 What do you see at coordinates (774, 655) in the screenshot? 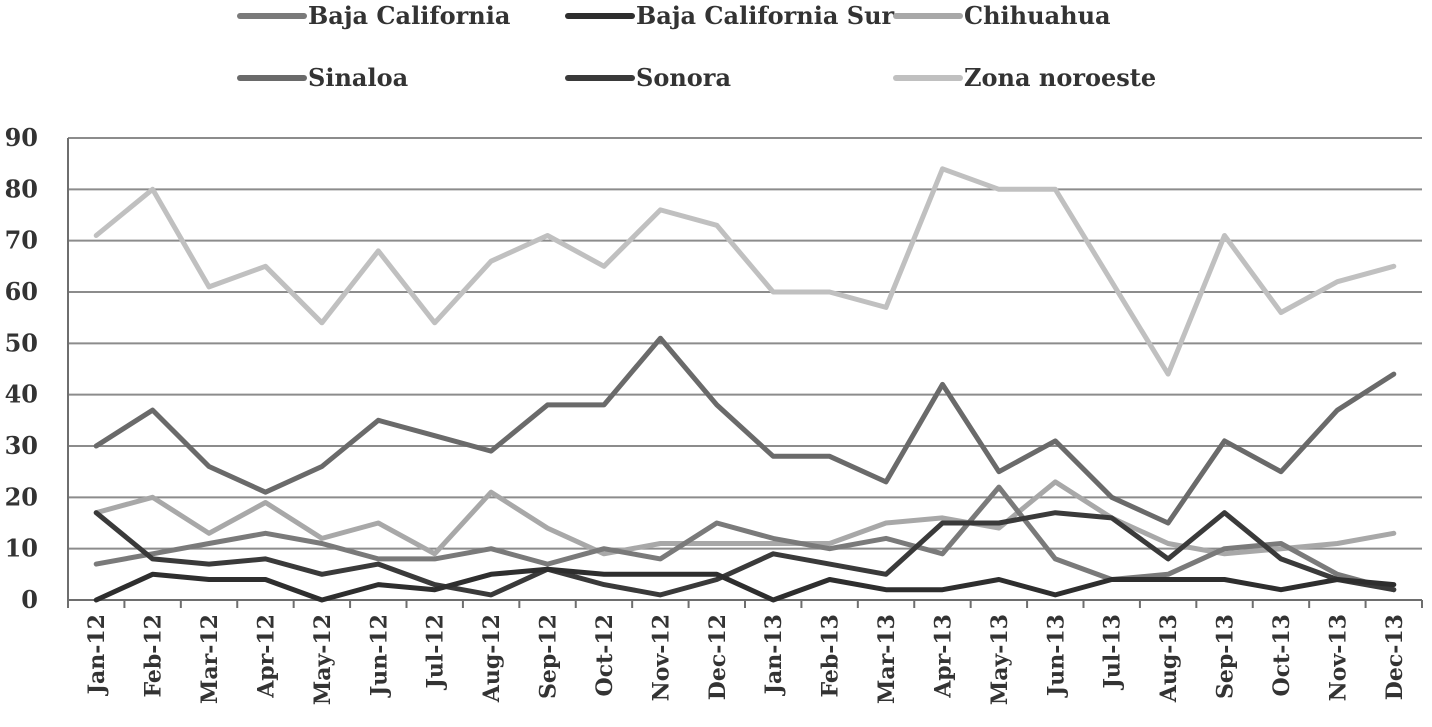
I see `x-tick-label: Jan-13` at bounding box center [774, 655].